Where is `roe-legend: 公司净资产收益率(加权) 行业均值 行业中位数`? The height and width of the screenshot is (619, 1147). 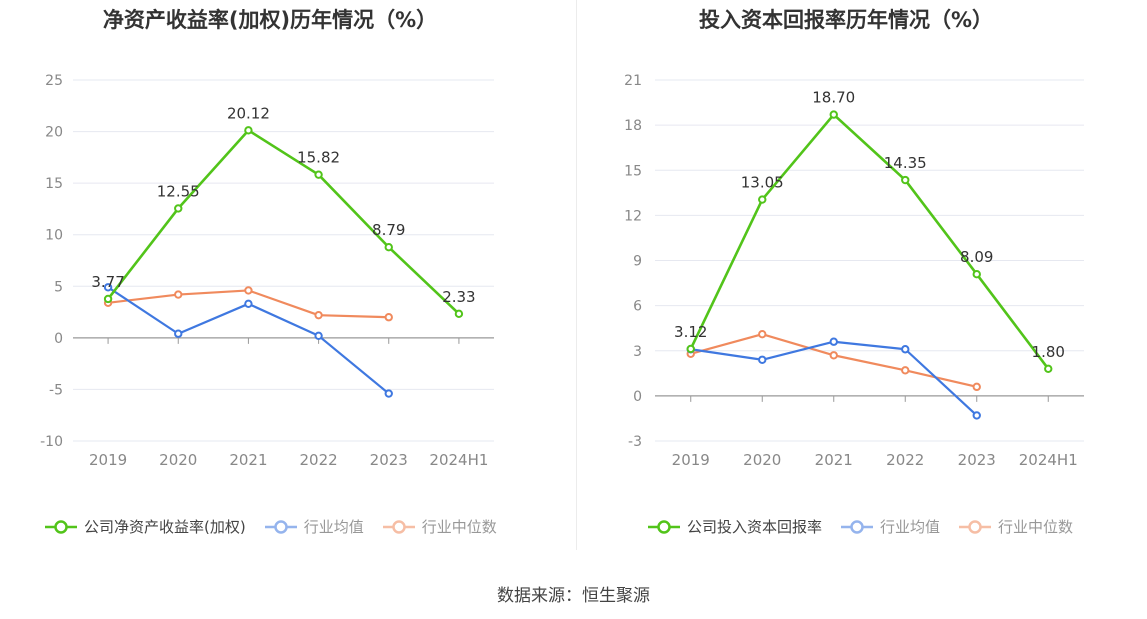 roe-legend: 公司净资产收益率(加权) 行业均值 行业中位数 is located at coordinates (270, 526).